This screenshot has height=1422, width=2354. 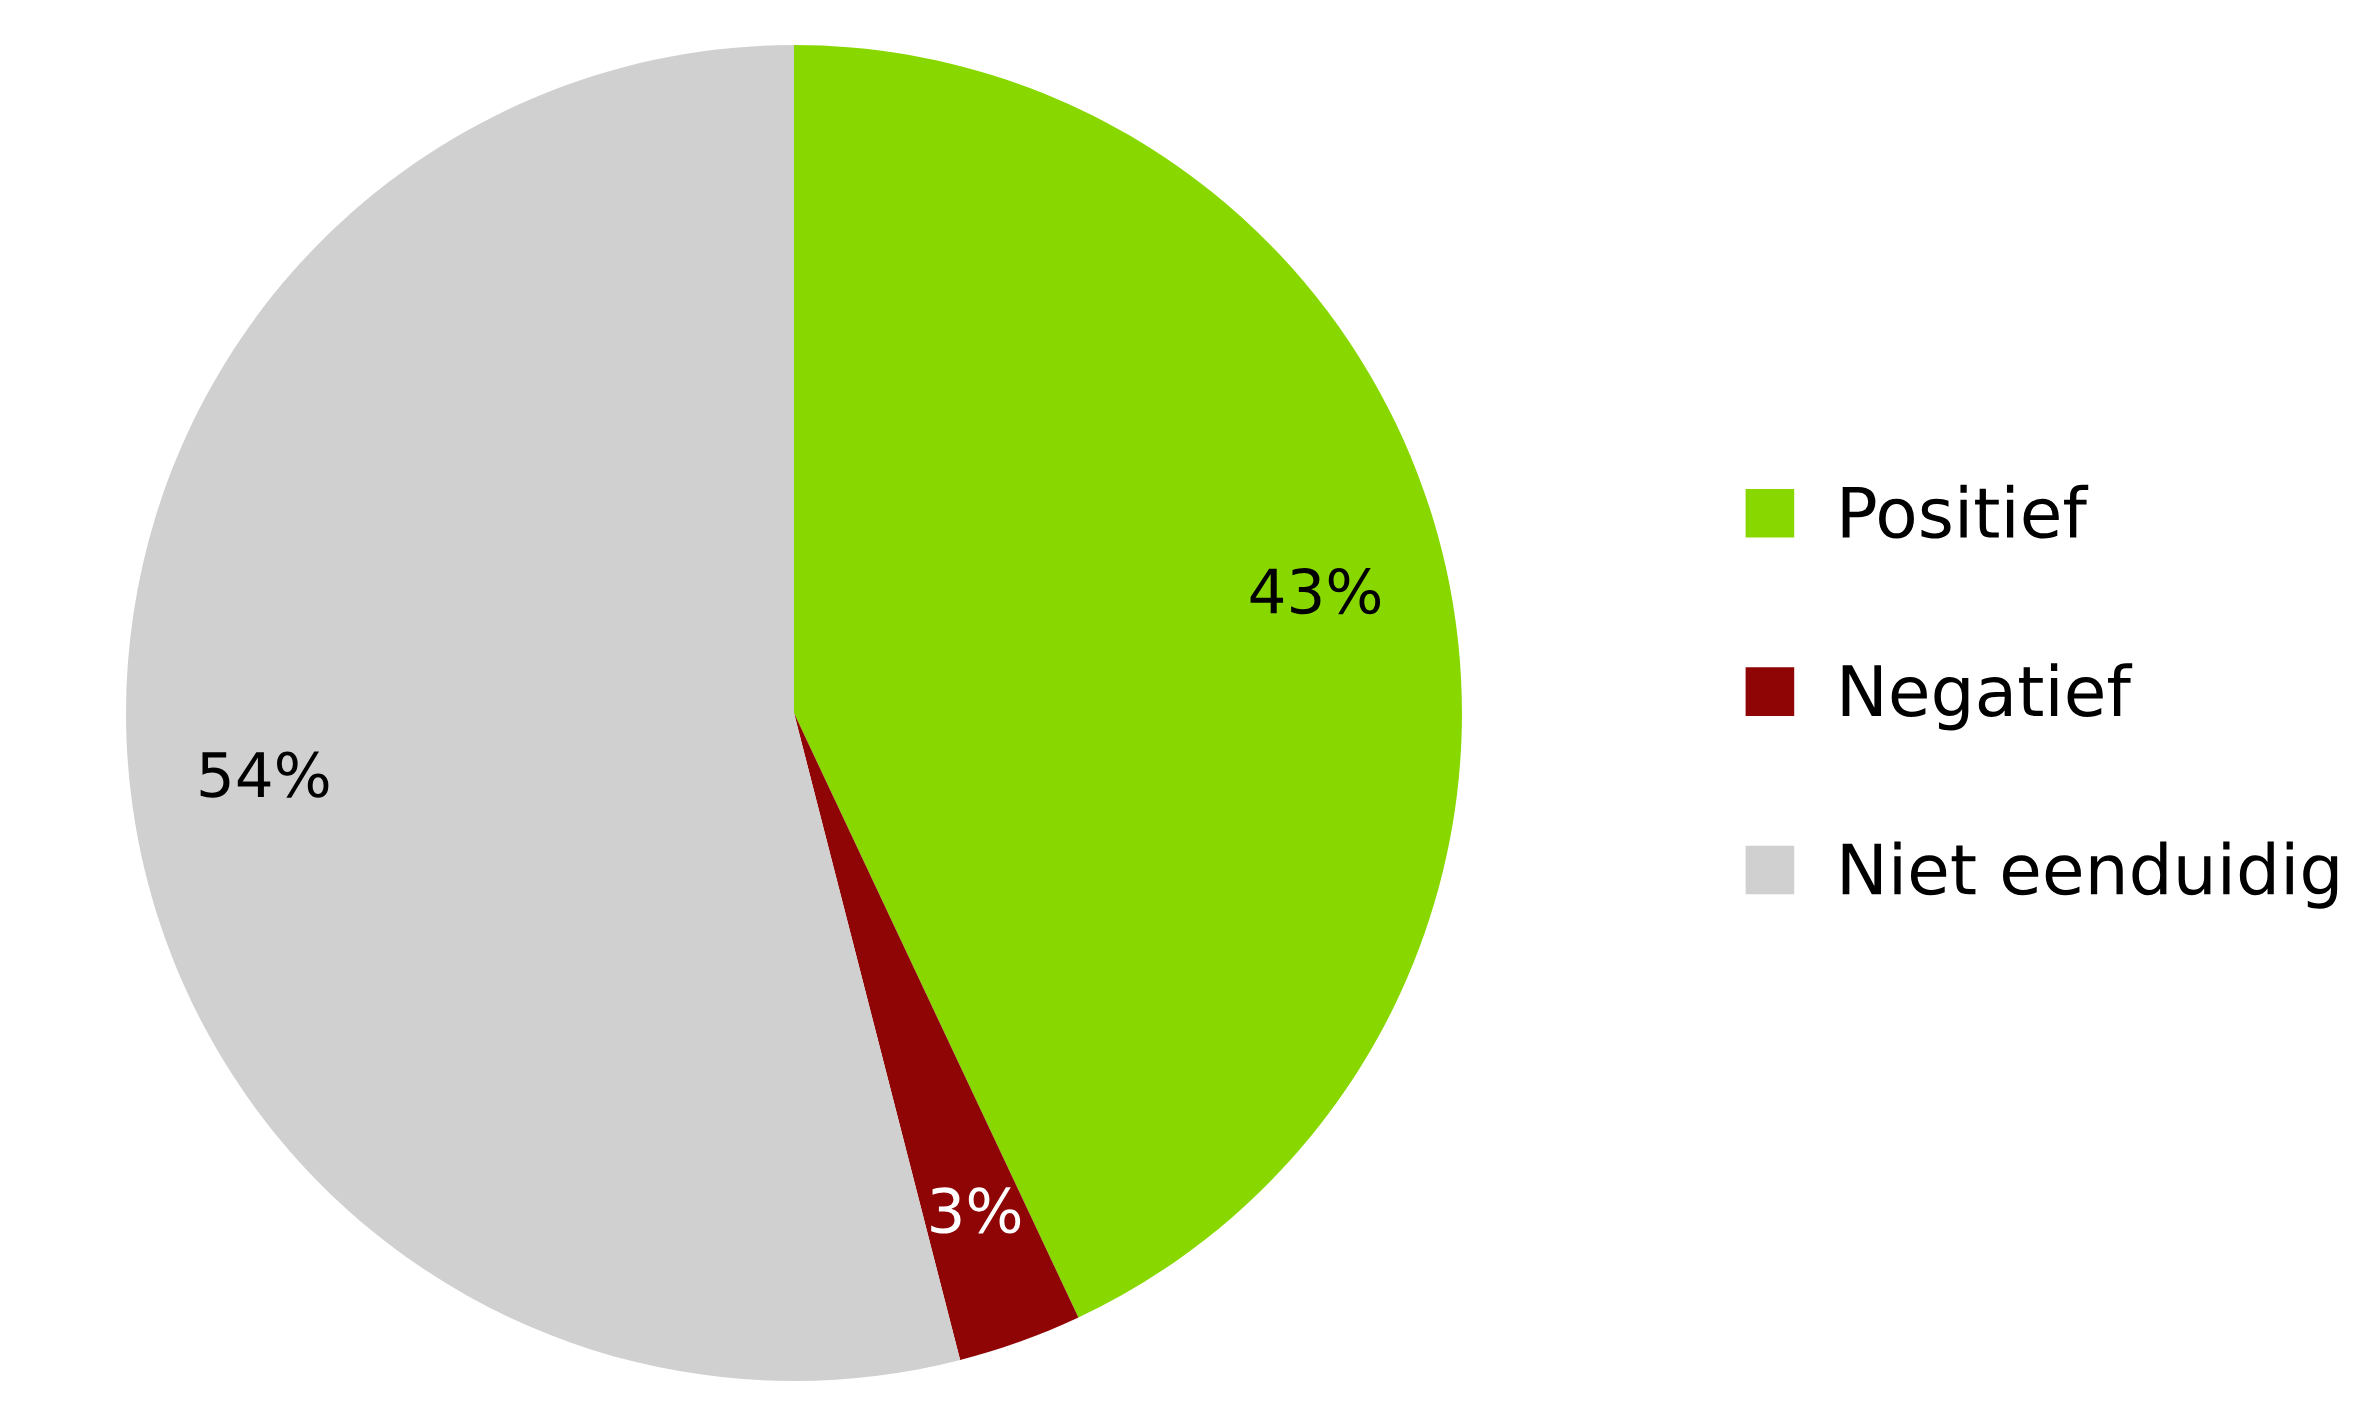 I want to click on data-label: 54%, so click(x=264, y=774).